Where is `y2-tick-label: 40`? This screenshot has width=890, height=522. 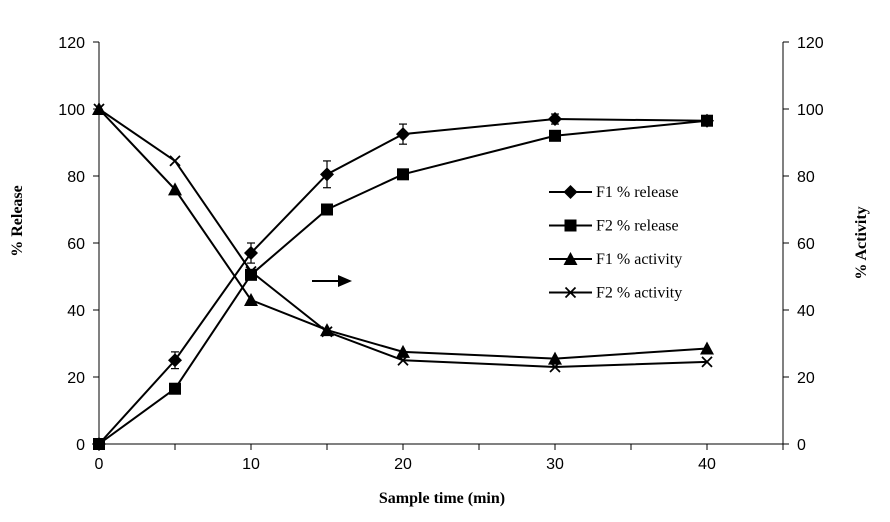 y2-tick-label: 40 is located at coordinates (806, 311).